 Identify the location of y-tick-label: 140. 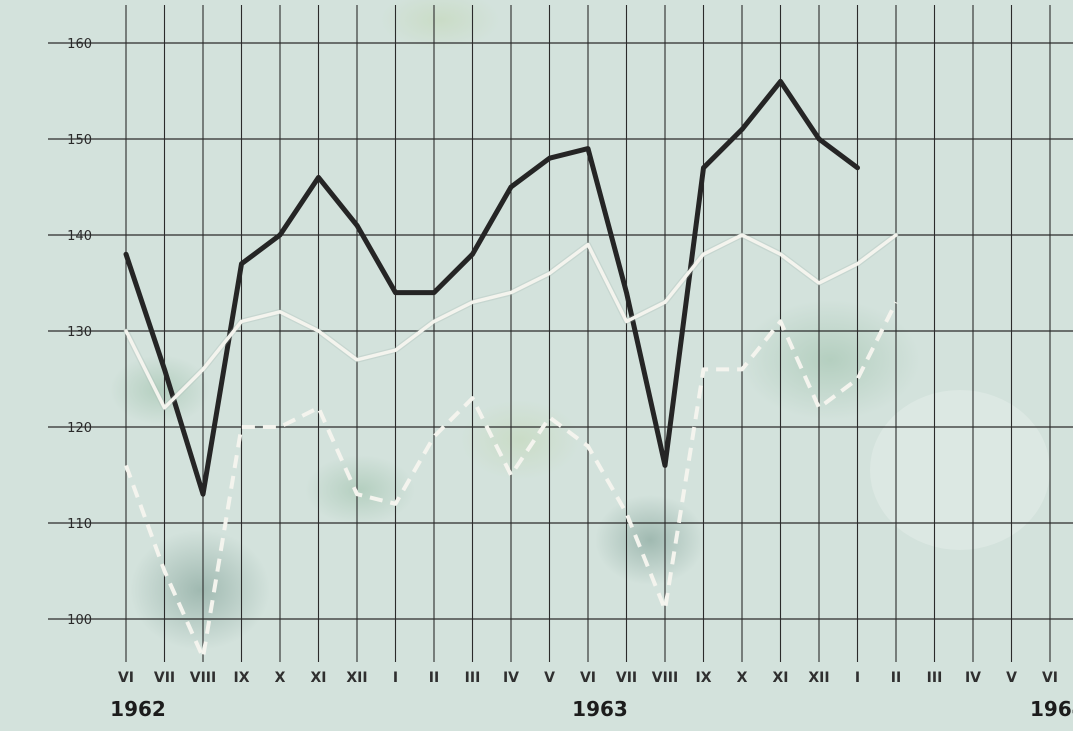
(79, 236).